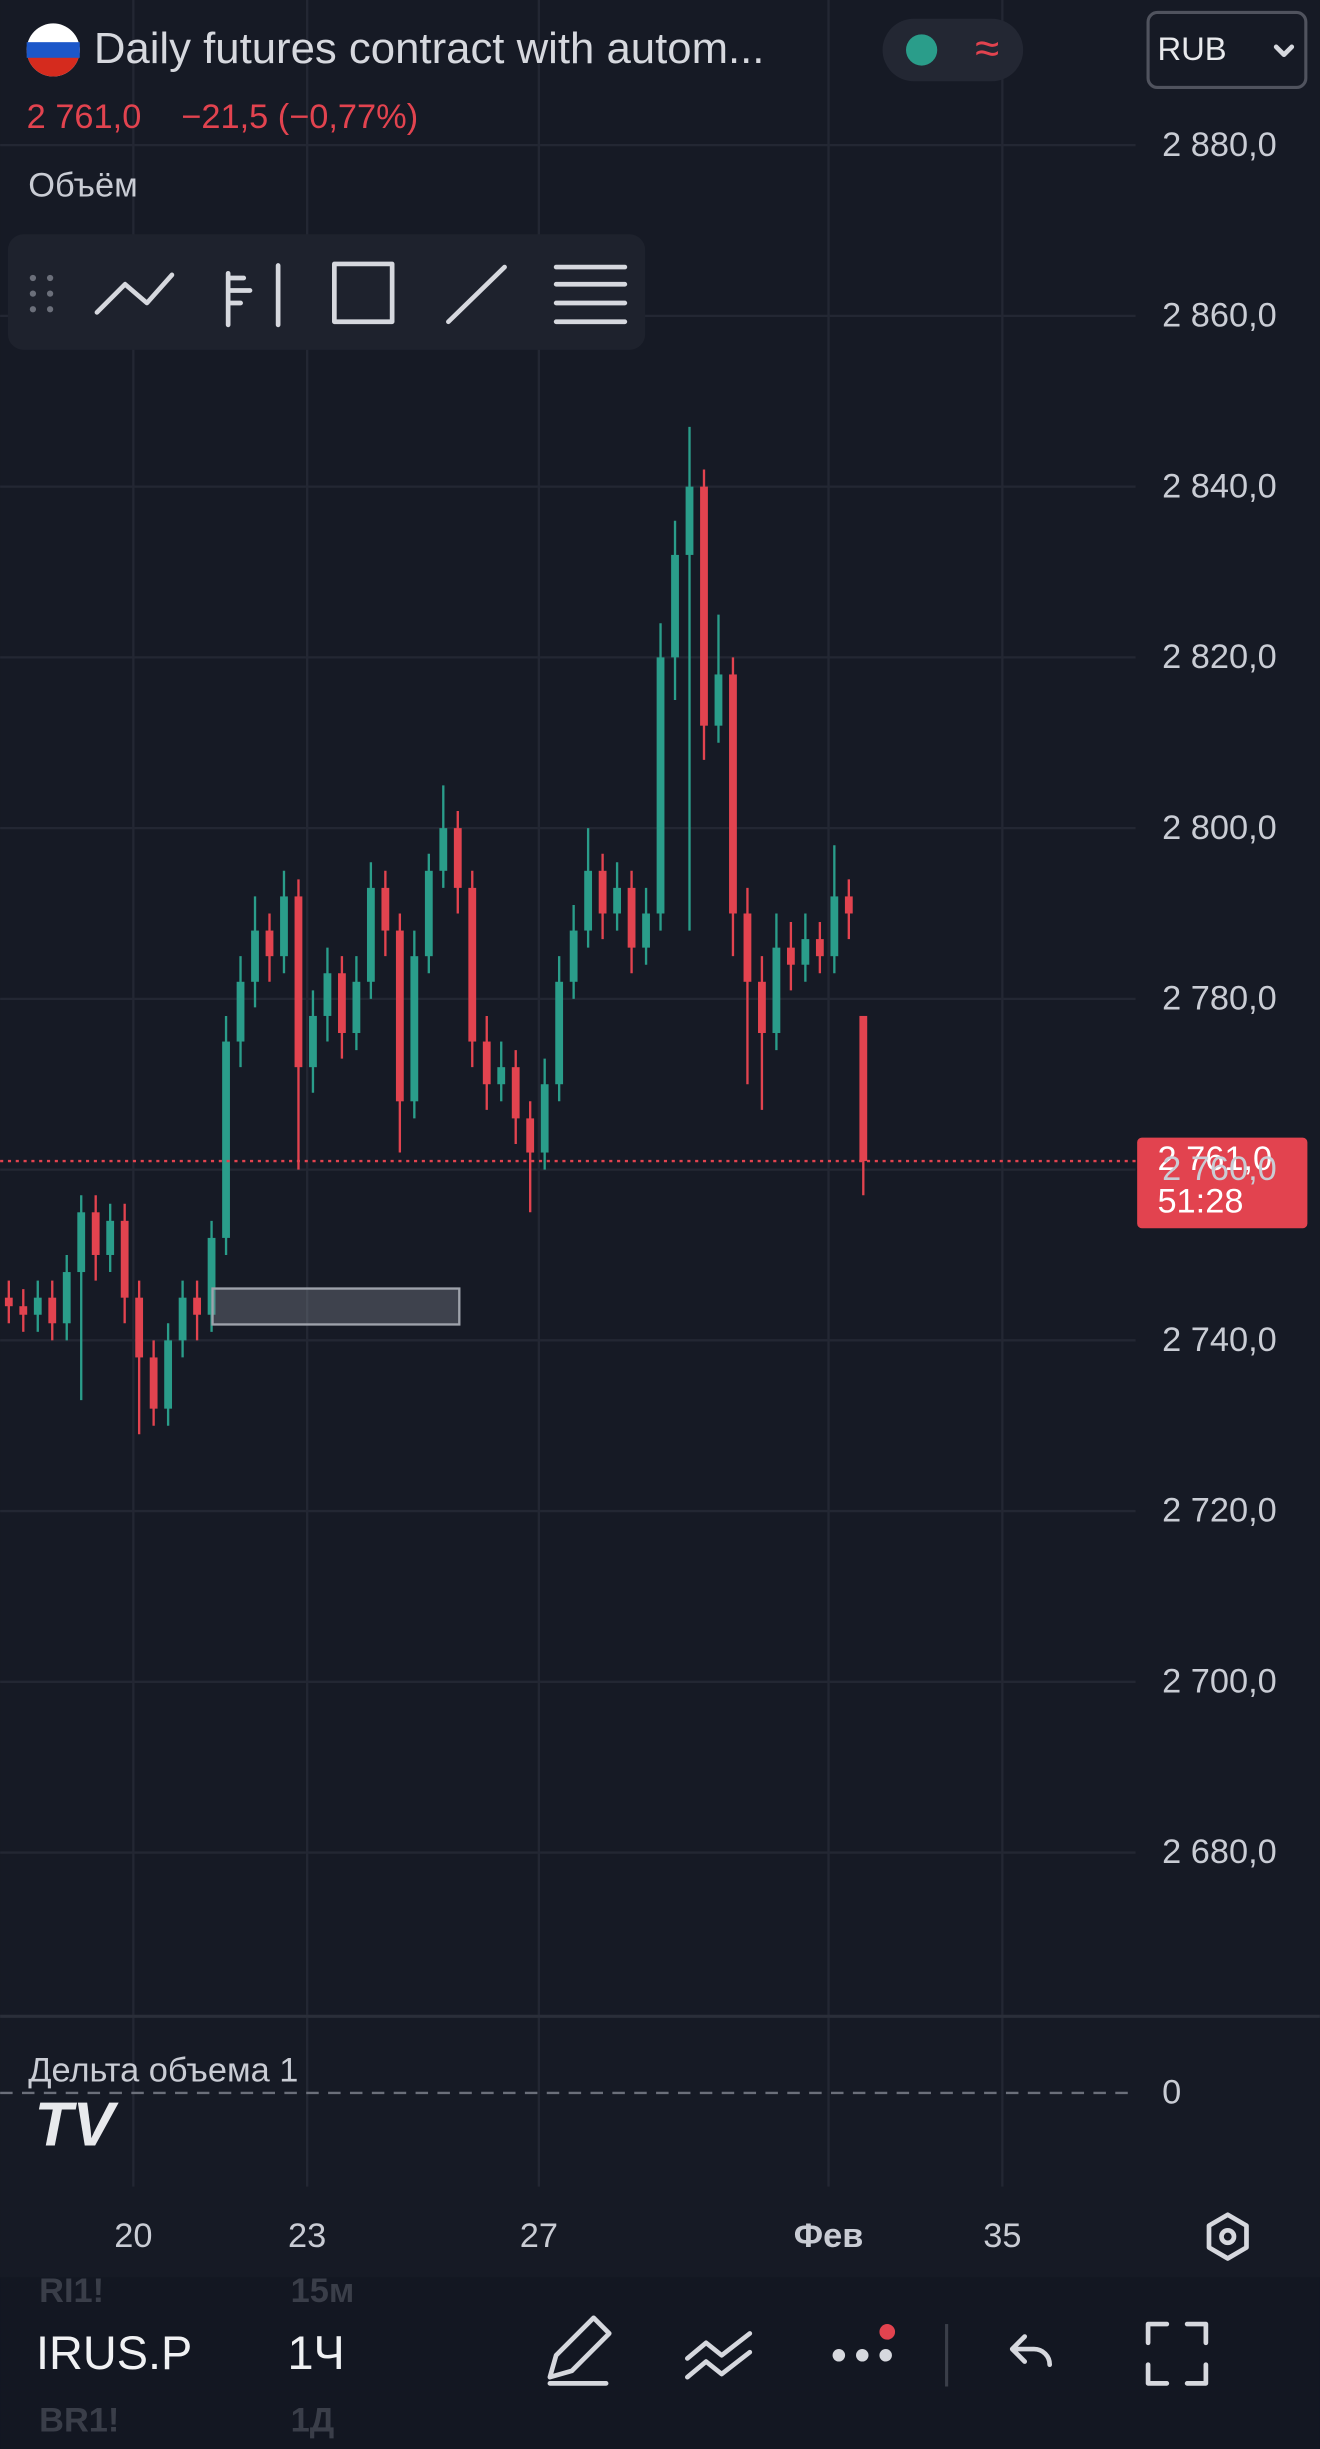 This screenshot has width=1320, height=2449. I want to click on ghost-interval: 1Д, so click(313, 2421).